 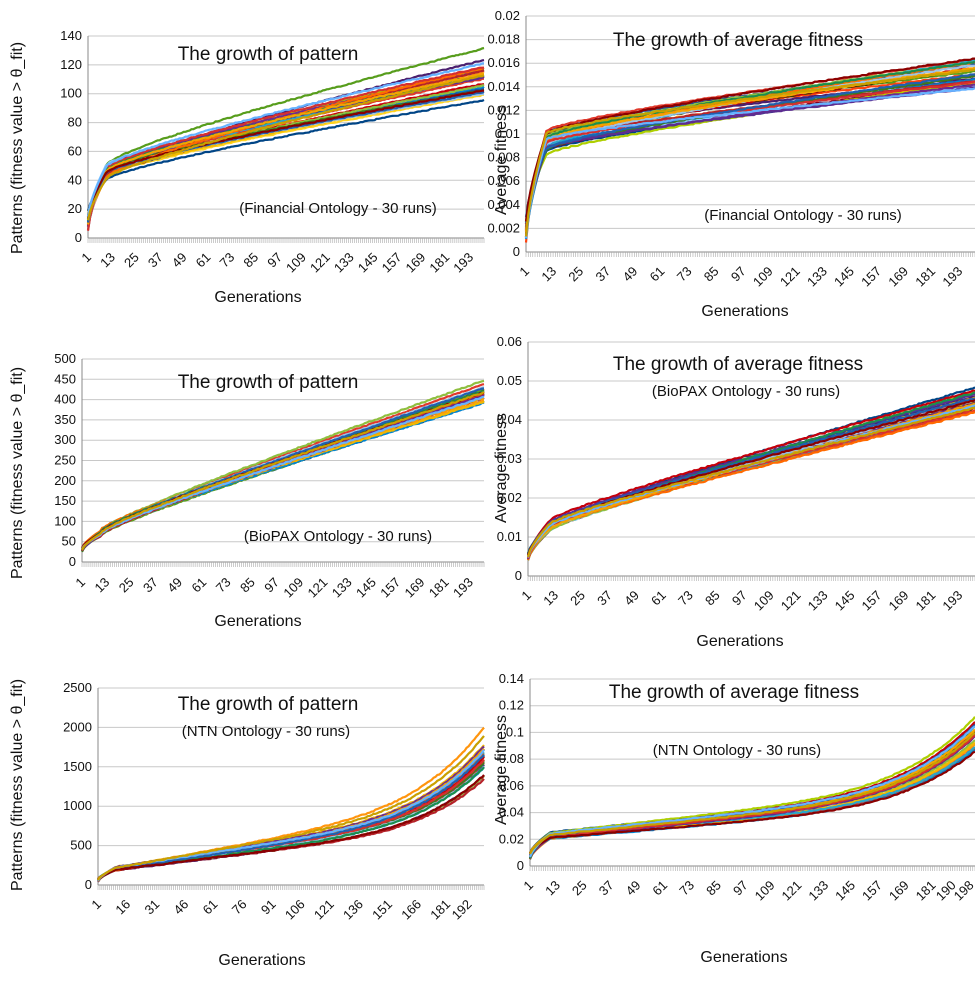 I want to click on y-tick-label: 2000, so click(x=77, y=726).